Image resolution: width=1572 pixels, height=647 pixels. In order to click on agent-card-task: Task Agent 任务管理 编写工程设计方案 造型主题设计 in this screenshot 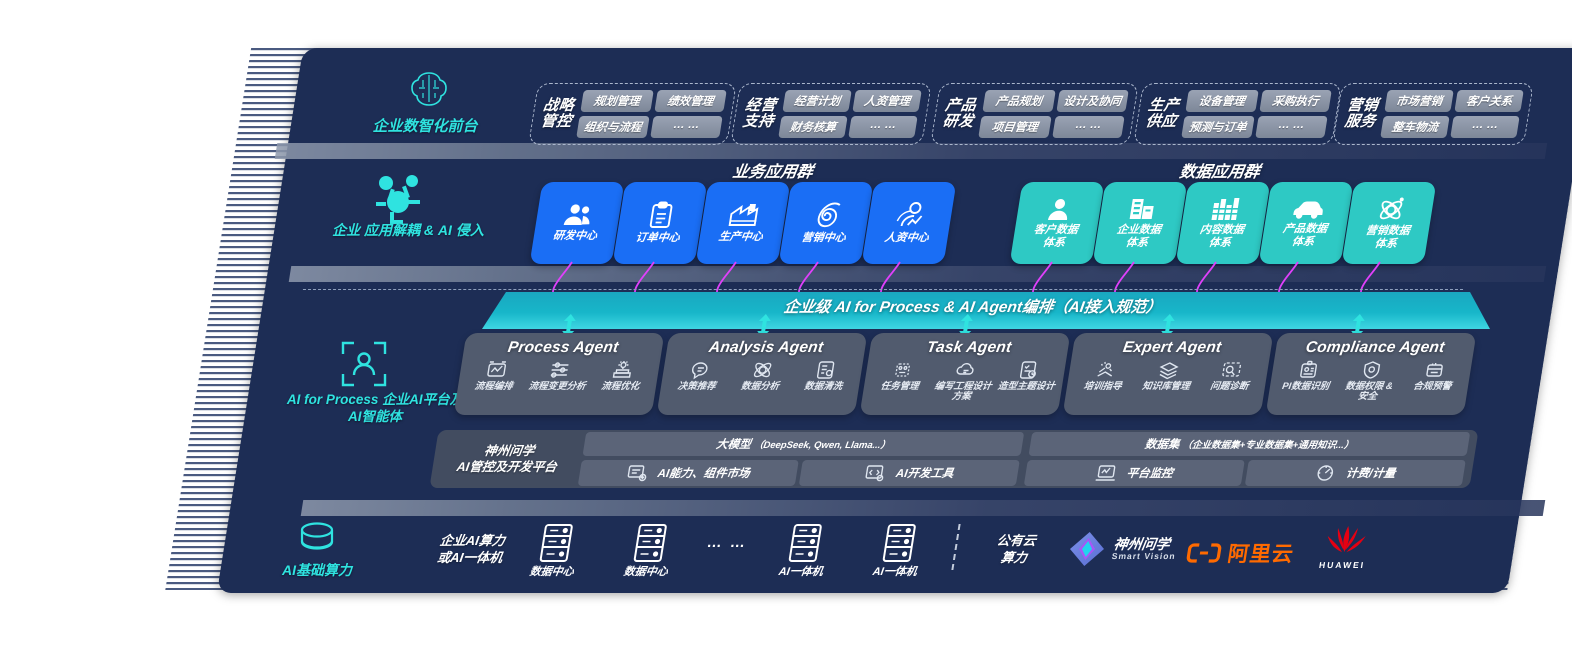, I will do `click(965, 374)`.